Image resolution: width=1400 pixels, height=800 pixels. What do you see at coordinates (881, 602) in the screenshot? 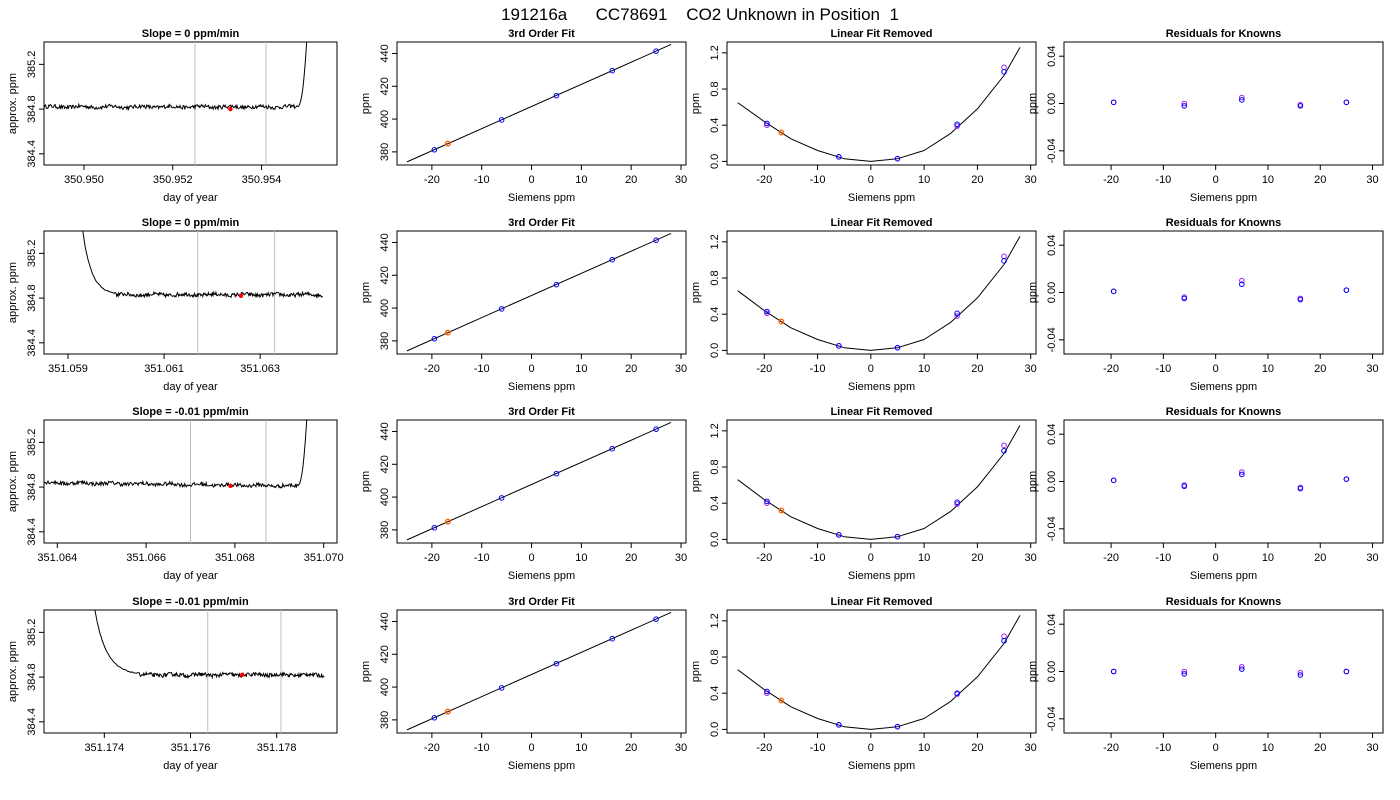
I see `panel-title: Linear Fit Removed` at bounding box center [881, 602].